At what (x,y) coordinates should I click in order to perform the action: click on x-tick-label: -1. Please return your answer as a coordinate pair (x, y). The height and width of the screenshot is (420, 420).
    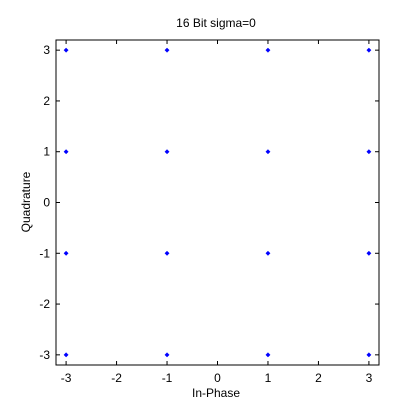
    Looking at the image, I should click on (167, 378).